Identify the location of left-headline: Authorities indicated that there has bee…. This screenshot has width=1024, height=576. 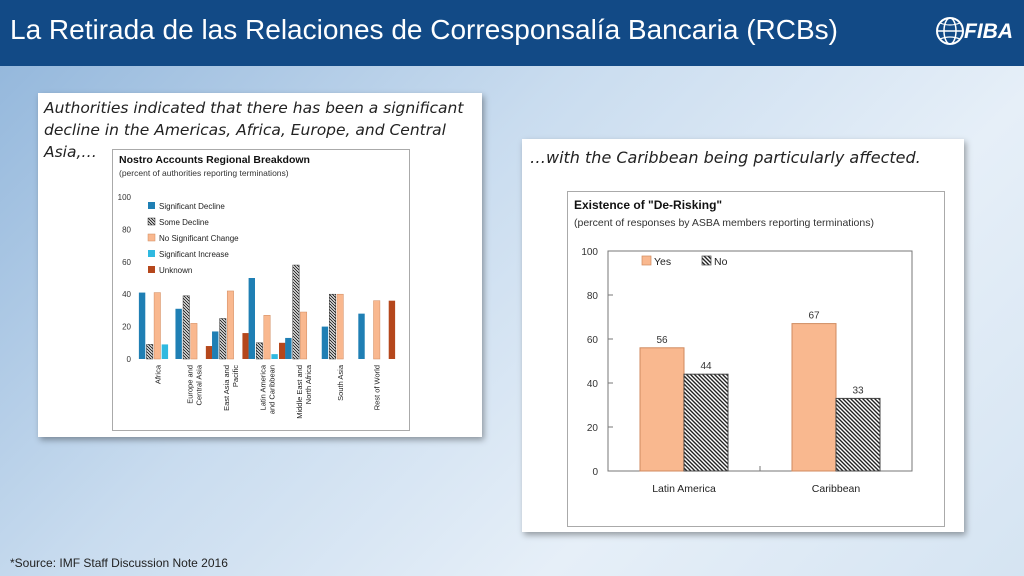
(254, 130).